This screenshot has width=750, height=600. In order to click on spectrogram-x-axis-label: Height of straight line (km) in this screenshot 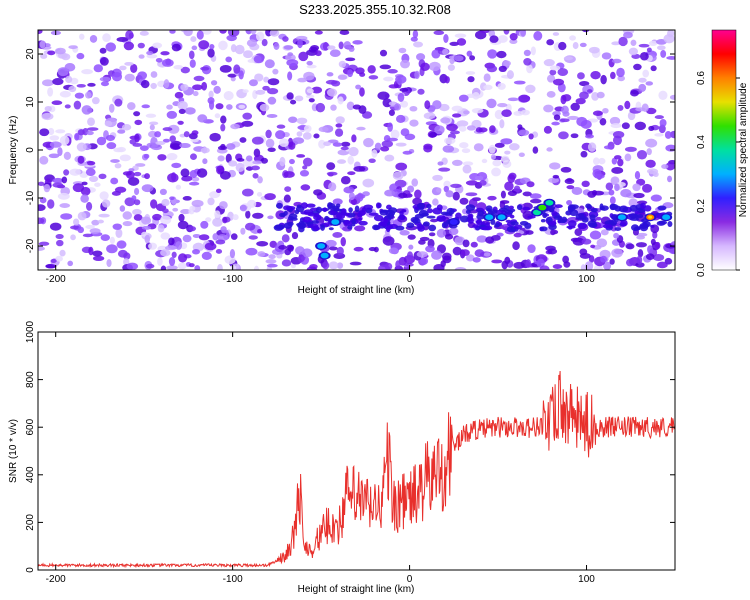, I will do `click(356, 290)`.